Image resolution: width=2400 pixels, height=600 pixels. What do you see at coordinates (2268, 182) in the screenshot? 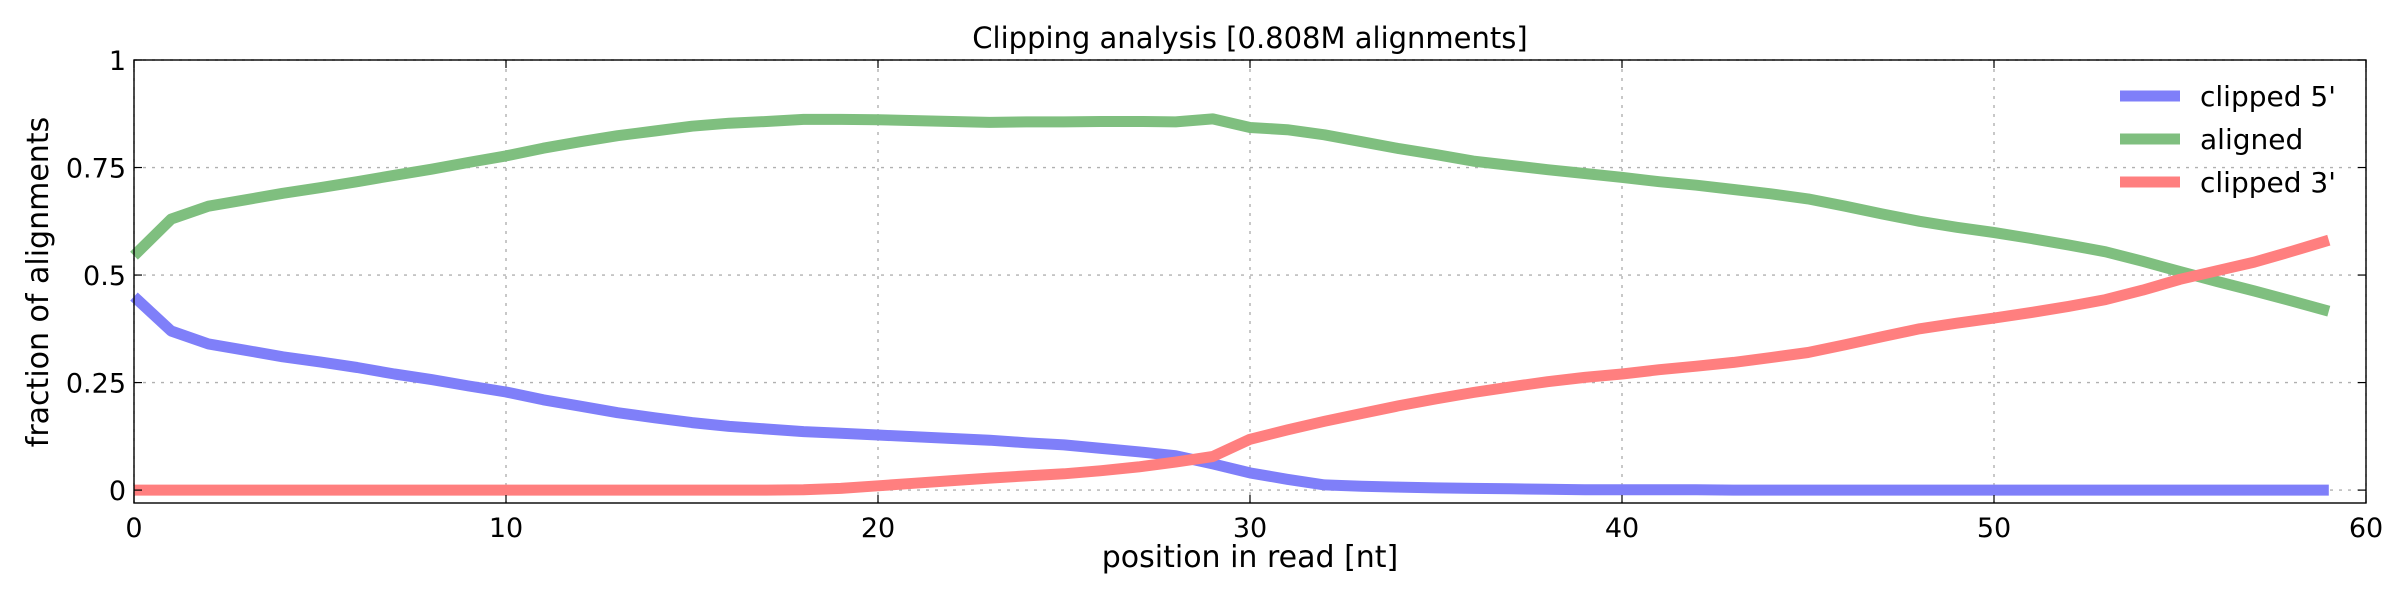
I see `legend-label: clipped 3'` at bounding box center [2268, 182].